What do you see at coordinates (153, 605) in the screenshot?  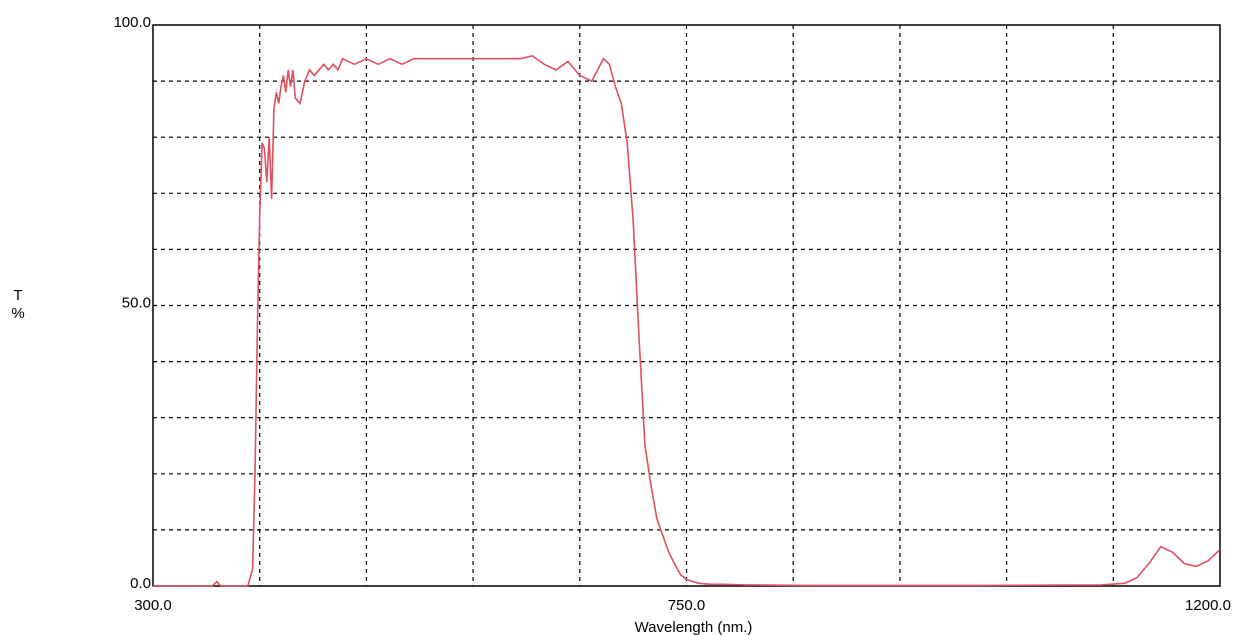 I see `x-tick-label: 300.0` at bounding box center [153, 605].